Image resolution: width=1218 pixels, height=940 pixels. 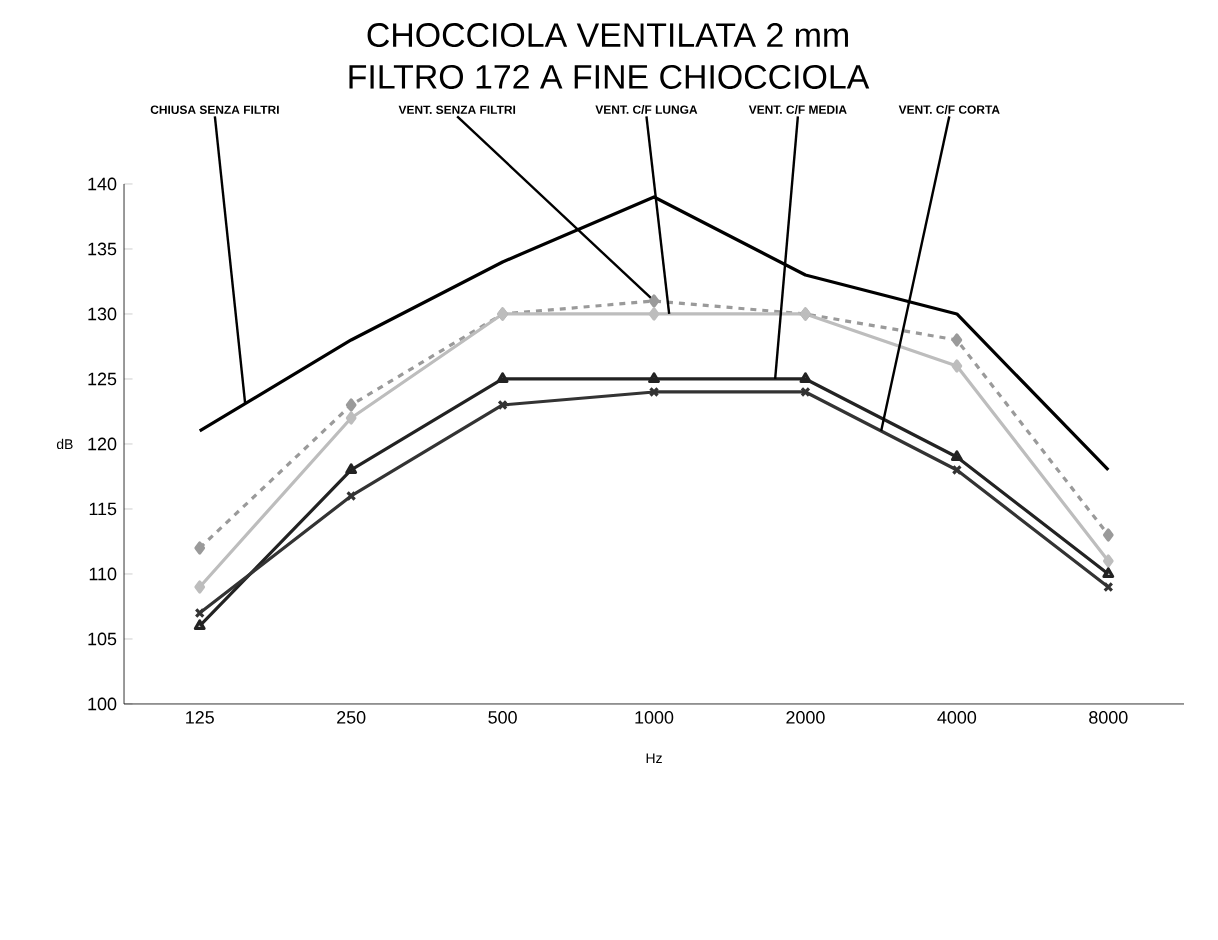 What do you see at coordinates (1108, 717) in the screenshot?
I see `x-tick-label: 8000` at bounding box center [1108, 717].